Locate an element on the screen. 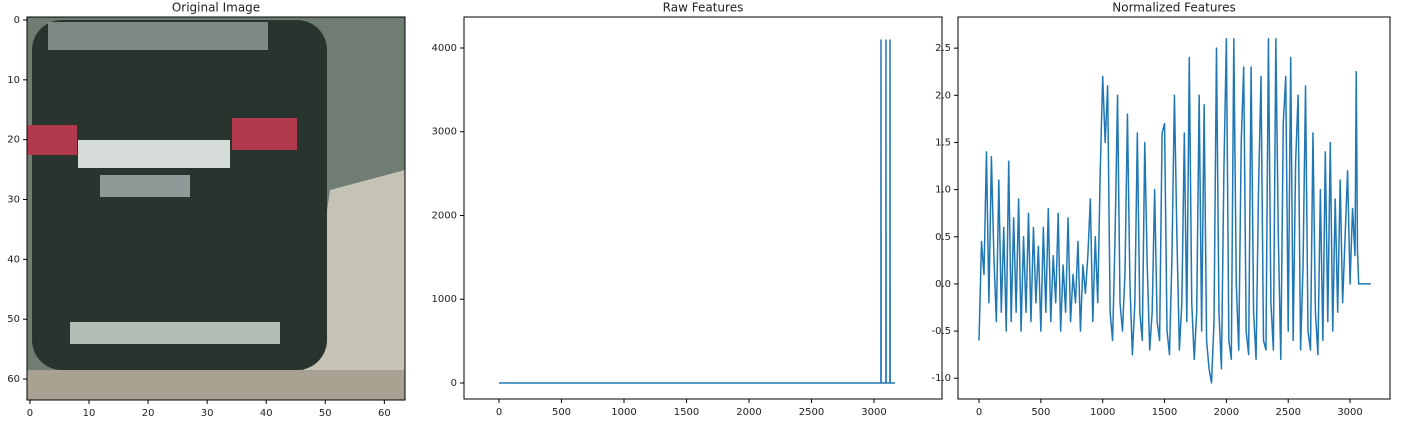 The height and width of the screenshot is (424, 1405). y-tick-label: 60 is located at coordinates (13, 379).